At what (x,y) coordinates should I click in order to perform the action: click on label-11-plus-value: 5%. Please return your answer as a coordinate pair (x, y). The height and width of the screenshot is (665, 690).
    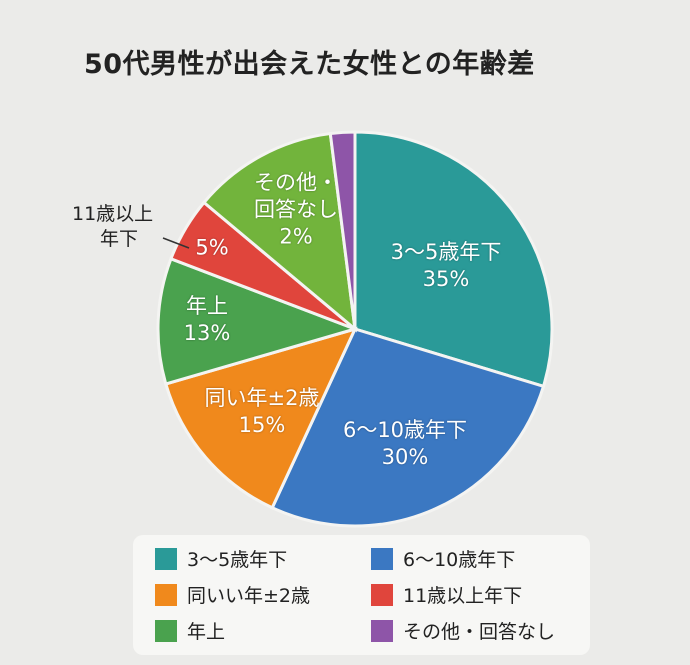
    Looking at the image, I should click on (211, 248).